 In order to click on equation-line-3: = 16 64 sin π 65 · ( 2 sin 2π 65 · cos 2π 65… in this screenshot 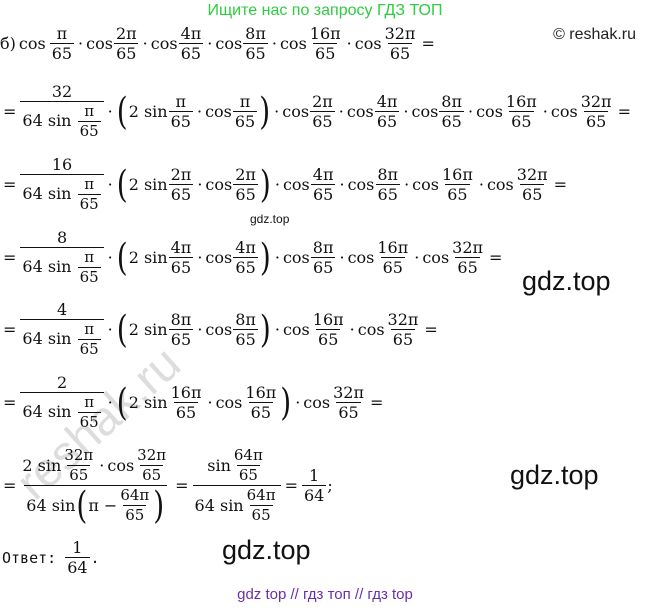, I will do `click(285, 184)`.